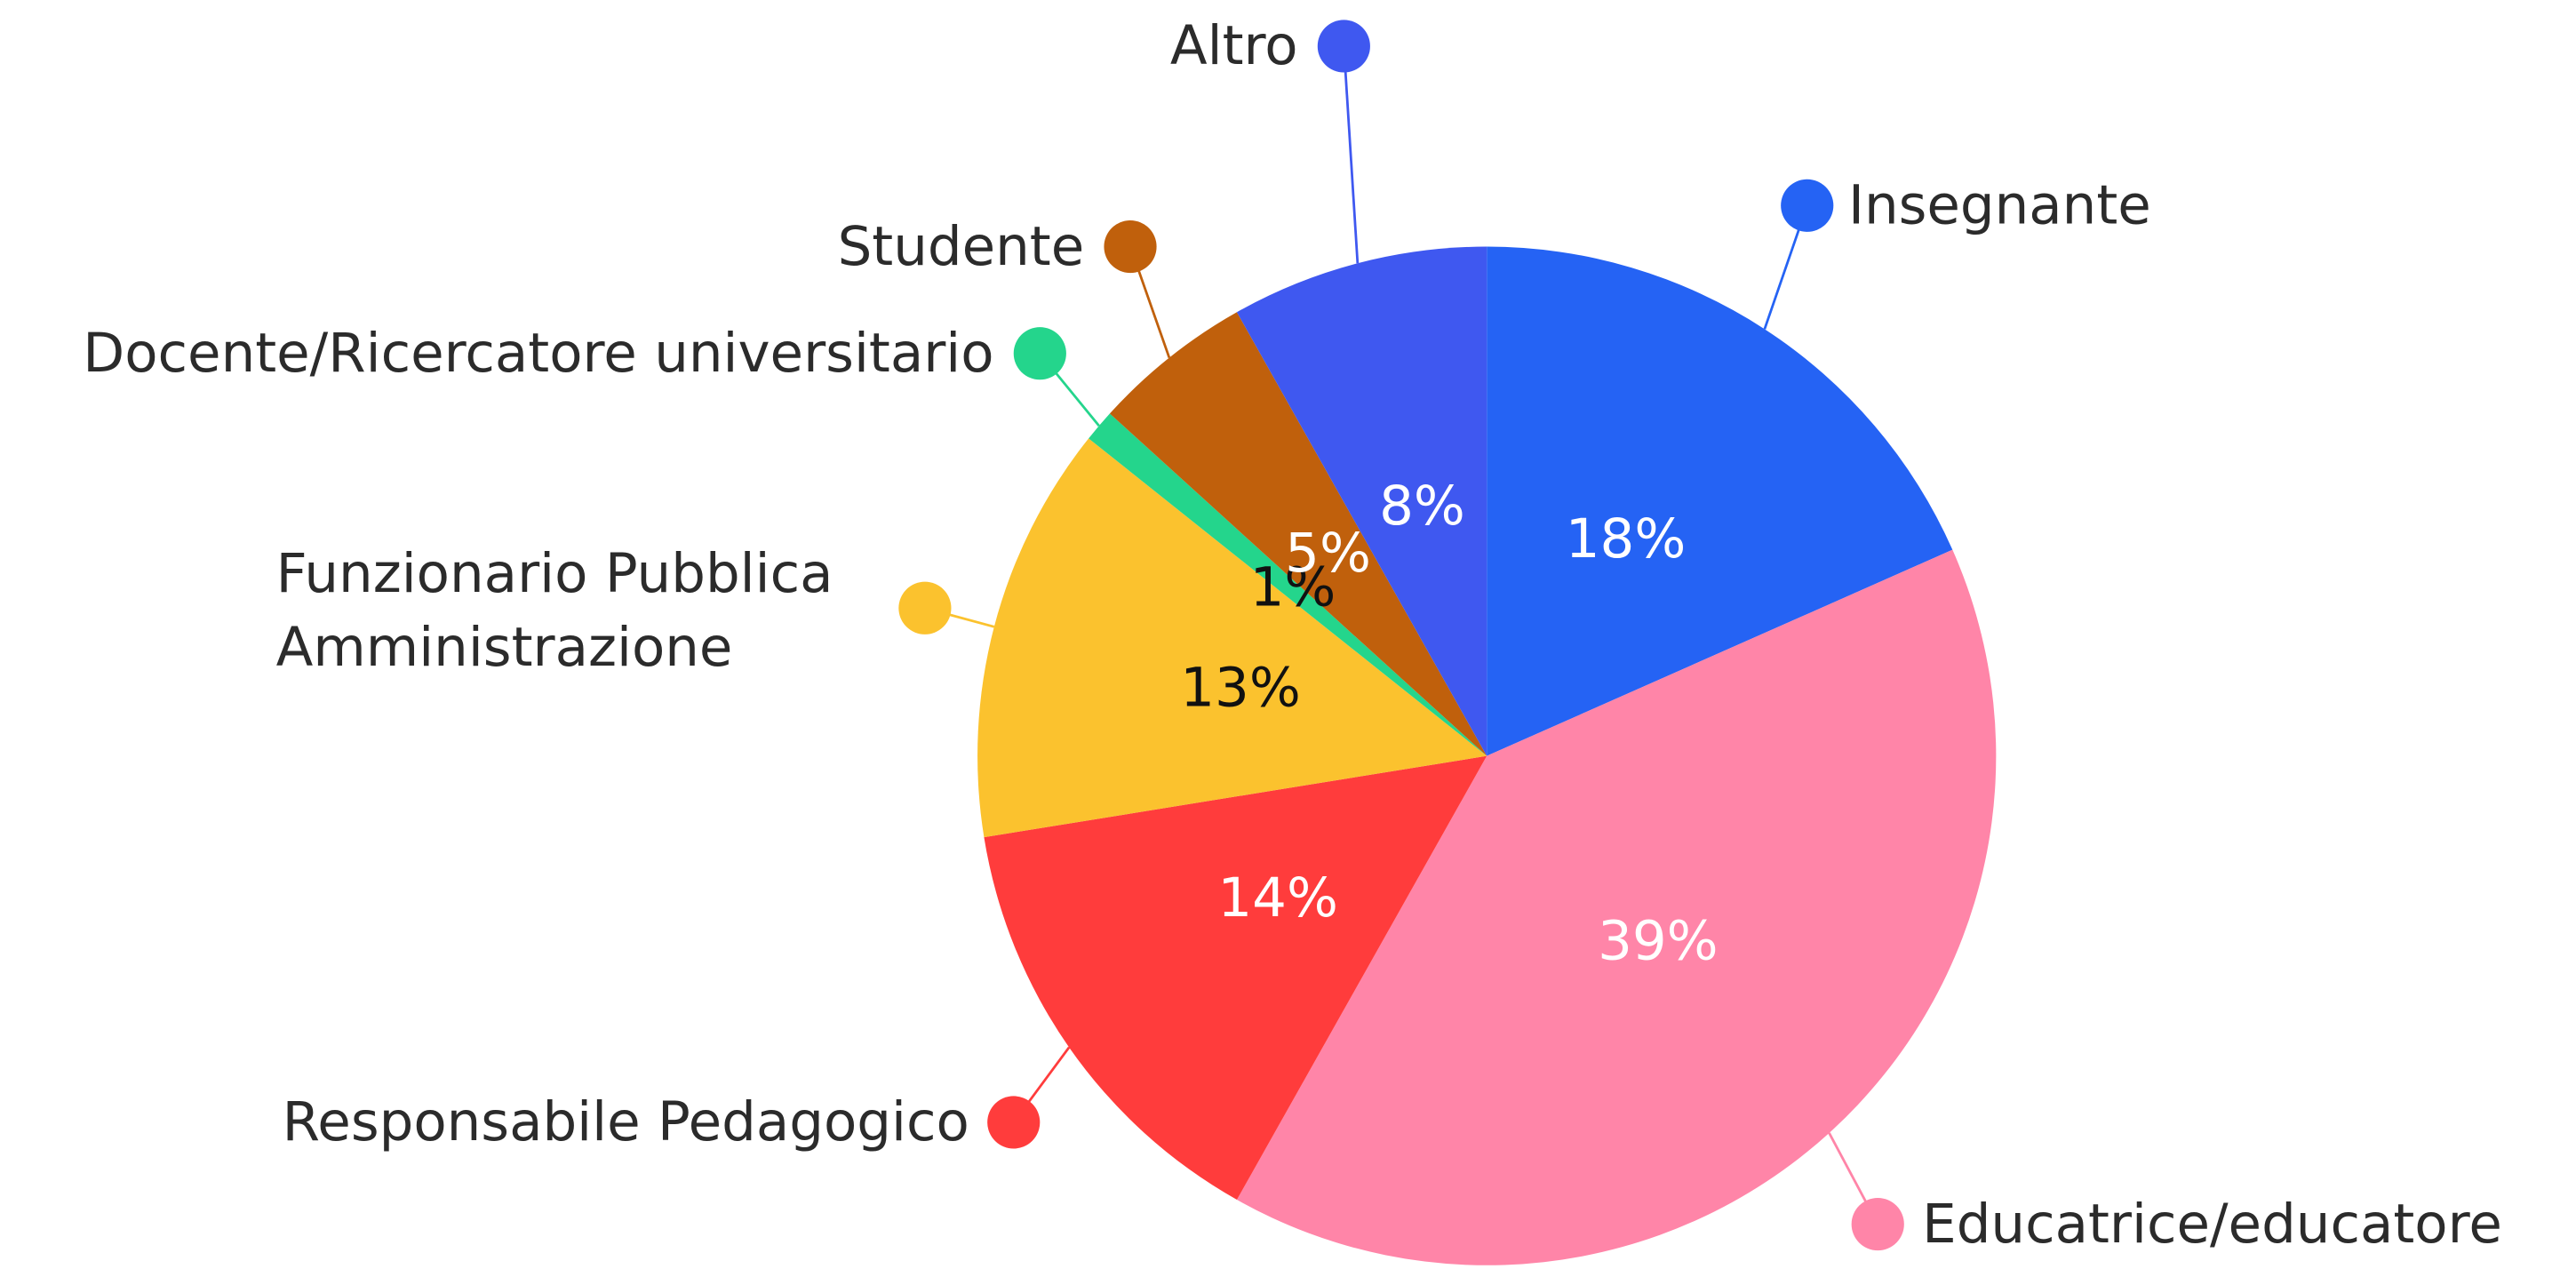 This screenshot has width=2576, height=1269. I want to click on category-label: Docente/Ricercatore universitario, so click(538, 353).